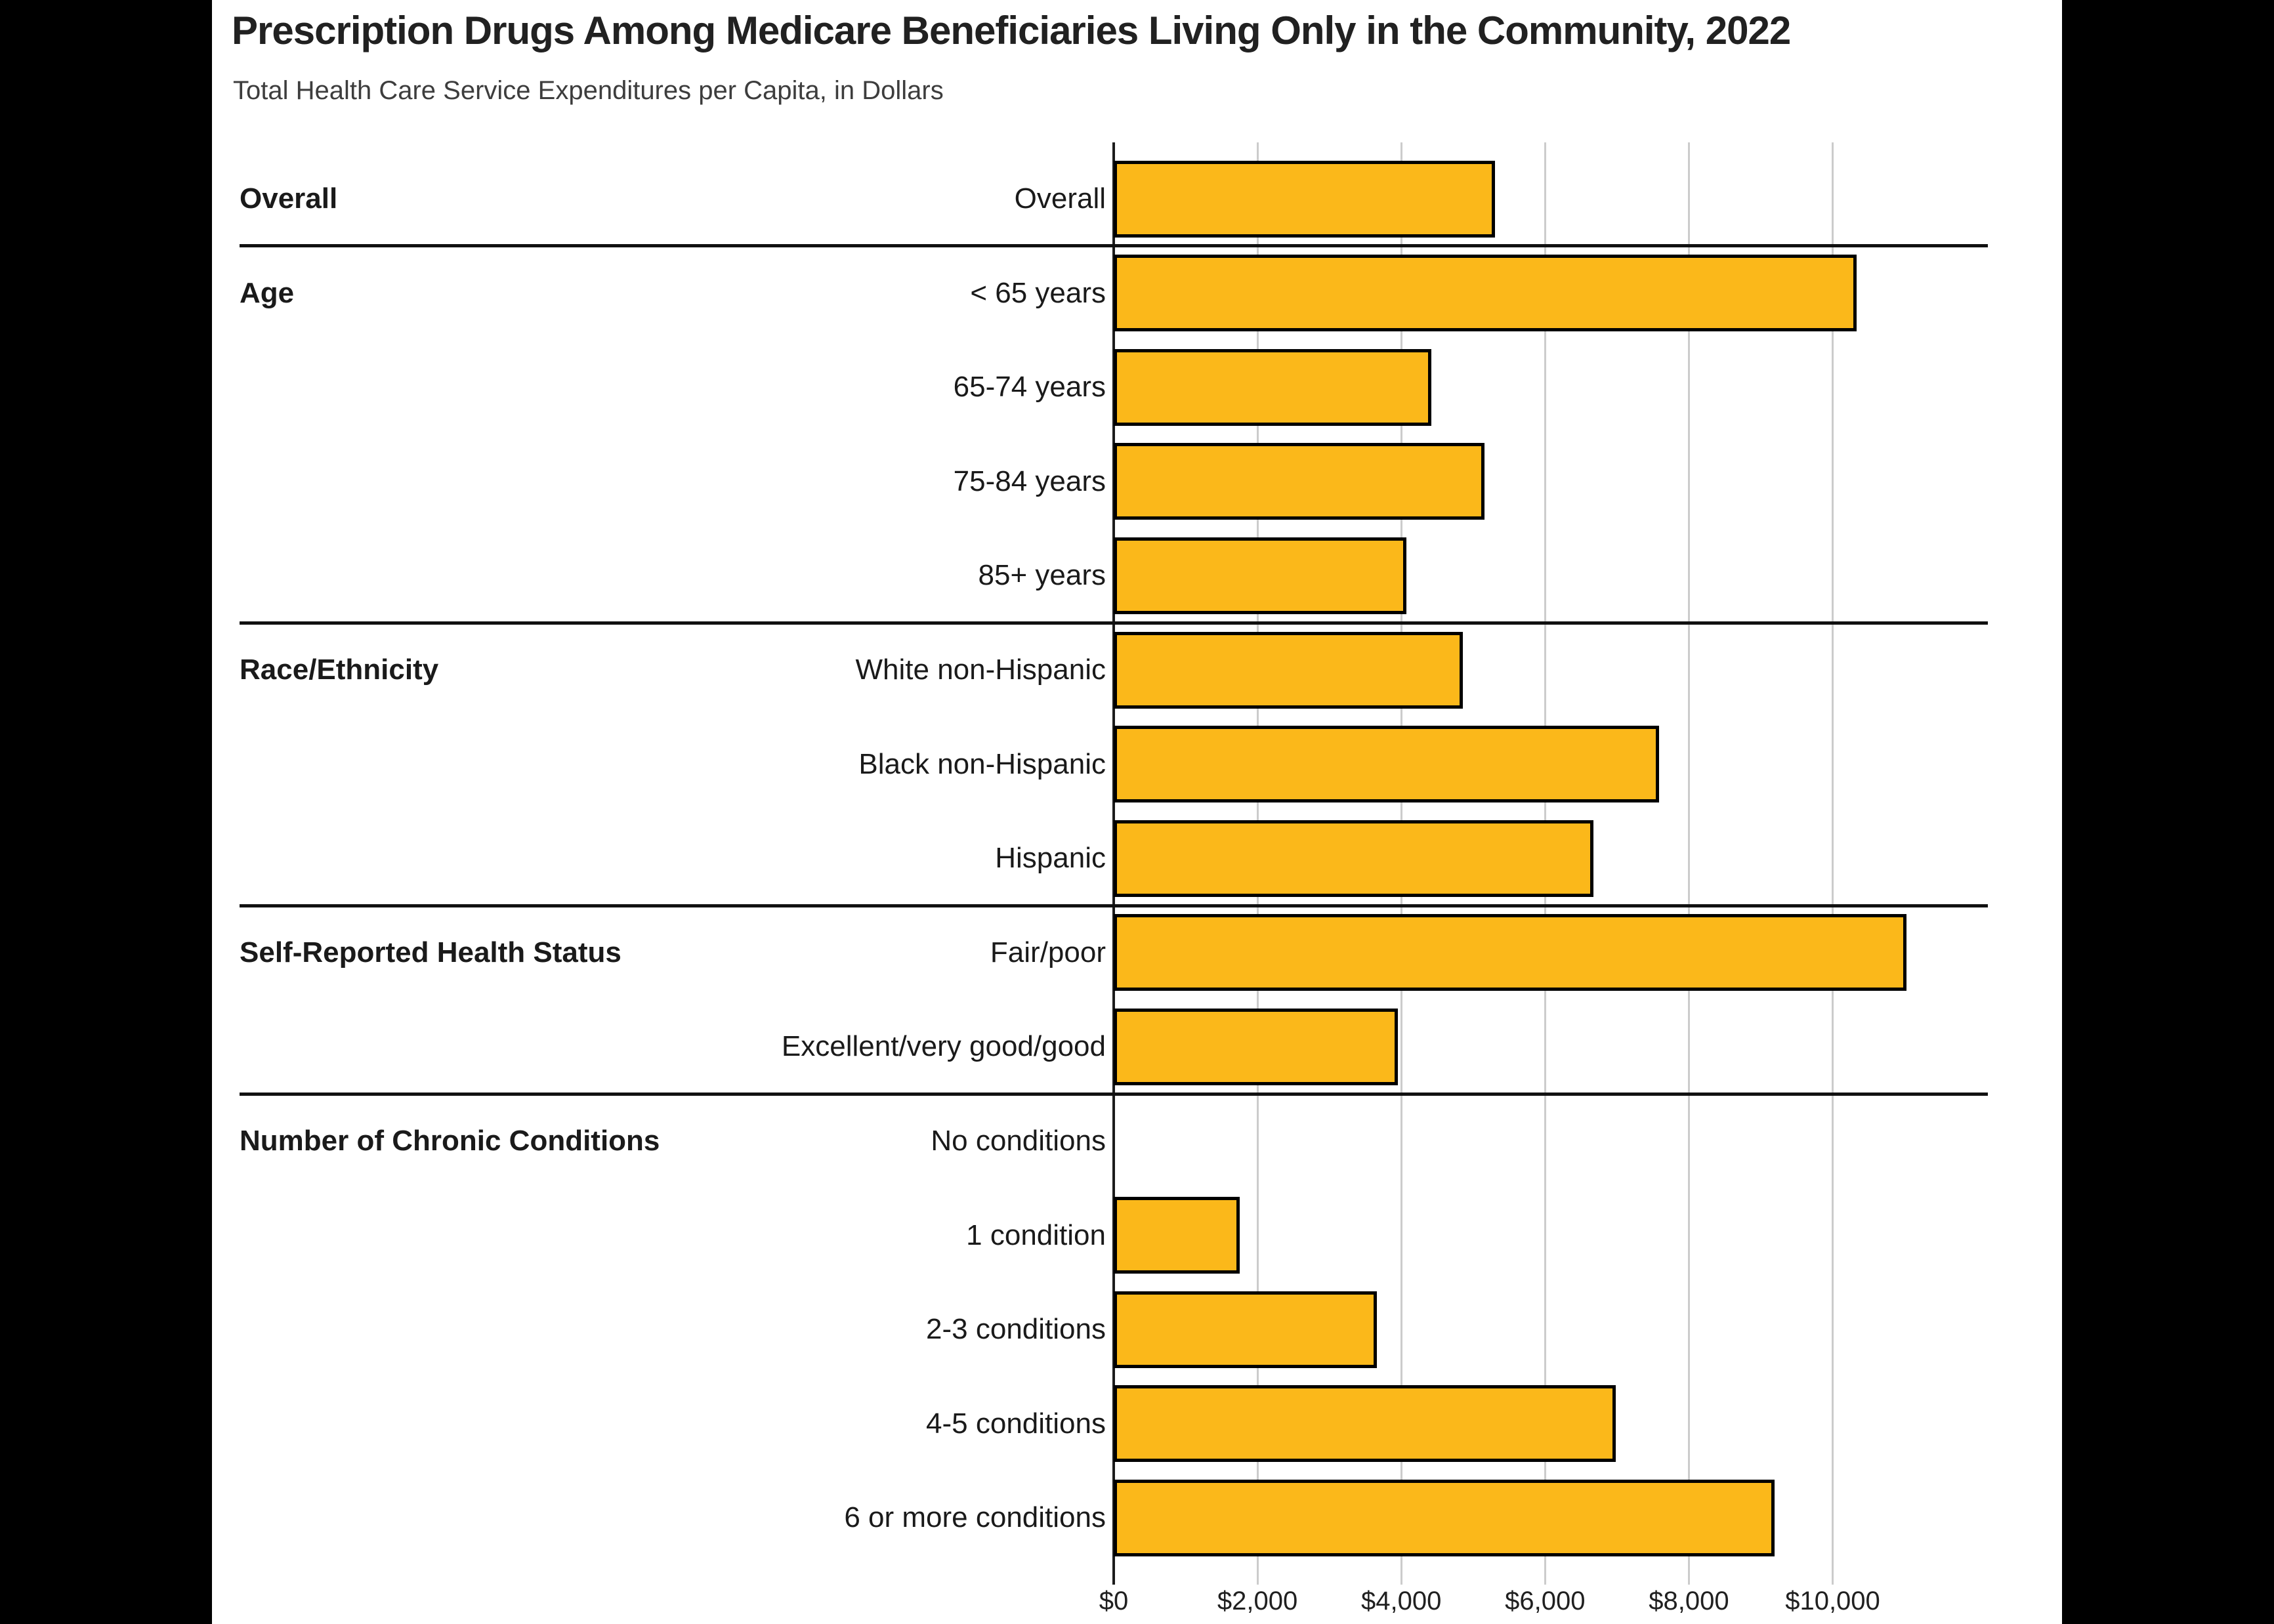 The height and width of the screenshot is (1624, 2274). Describe the element at coordinates (1029, 481) in the screenshot. I see `bar-label: 75-84 years` at that location.